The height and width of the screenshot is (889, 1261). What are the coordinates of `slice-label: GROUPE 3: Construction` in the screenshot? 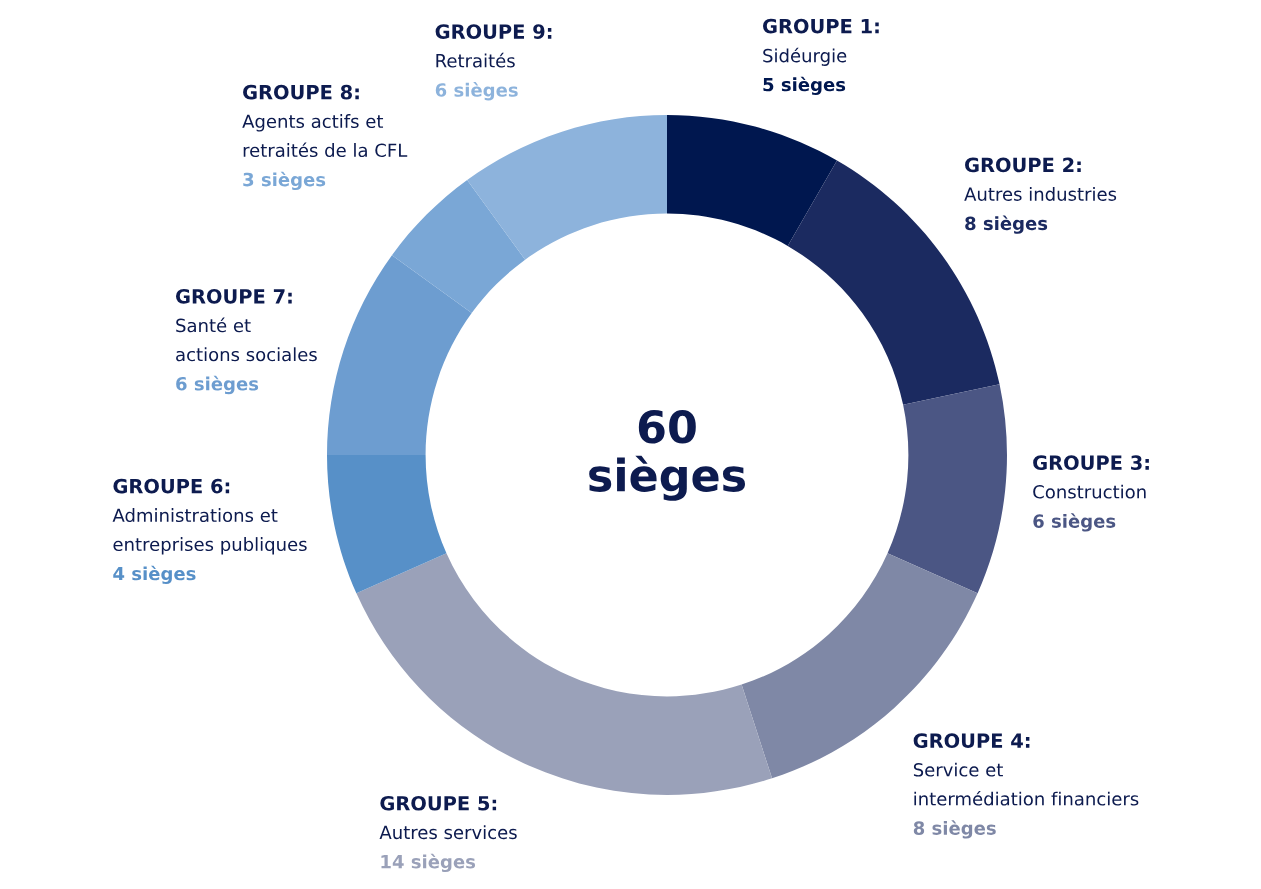 It's located at (1091, 477).